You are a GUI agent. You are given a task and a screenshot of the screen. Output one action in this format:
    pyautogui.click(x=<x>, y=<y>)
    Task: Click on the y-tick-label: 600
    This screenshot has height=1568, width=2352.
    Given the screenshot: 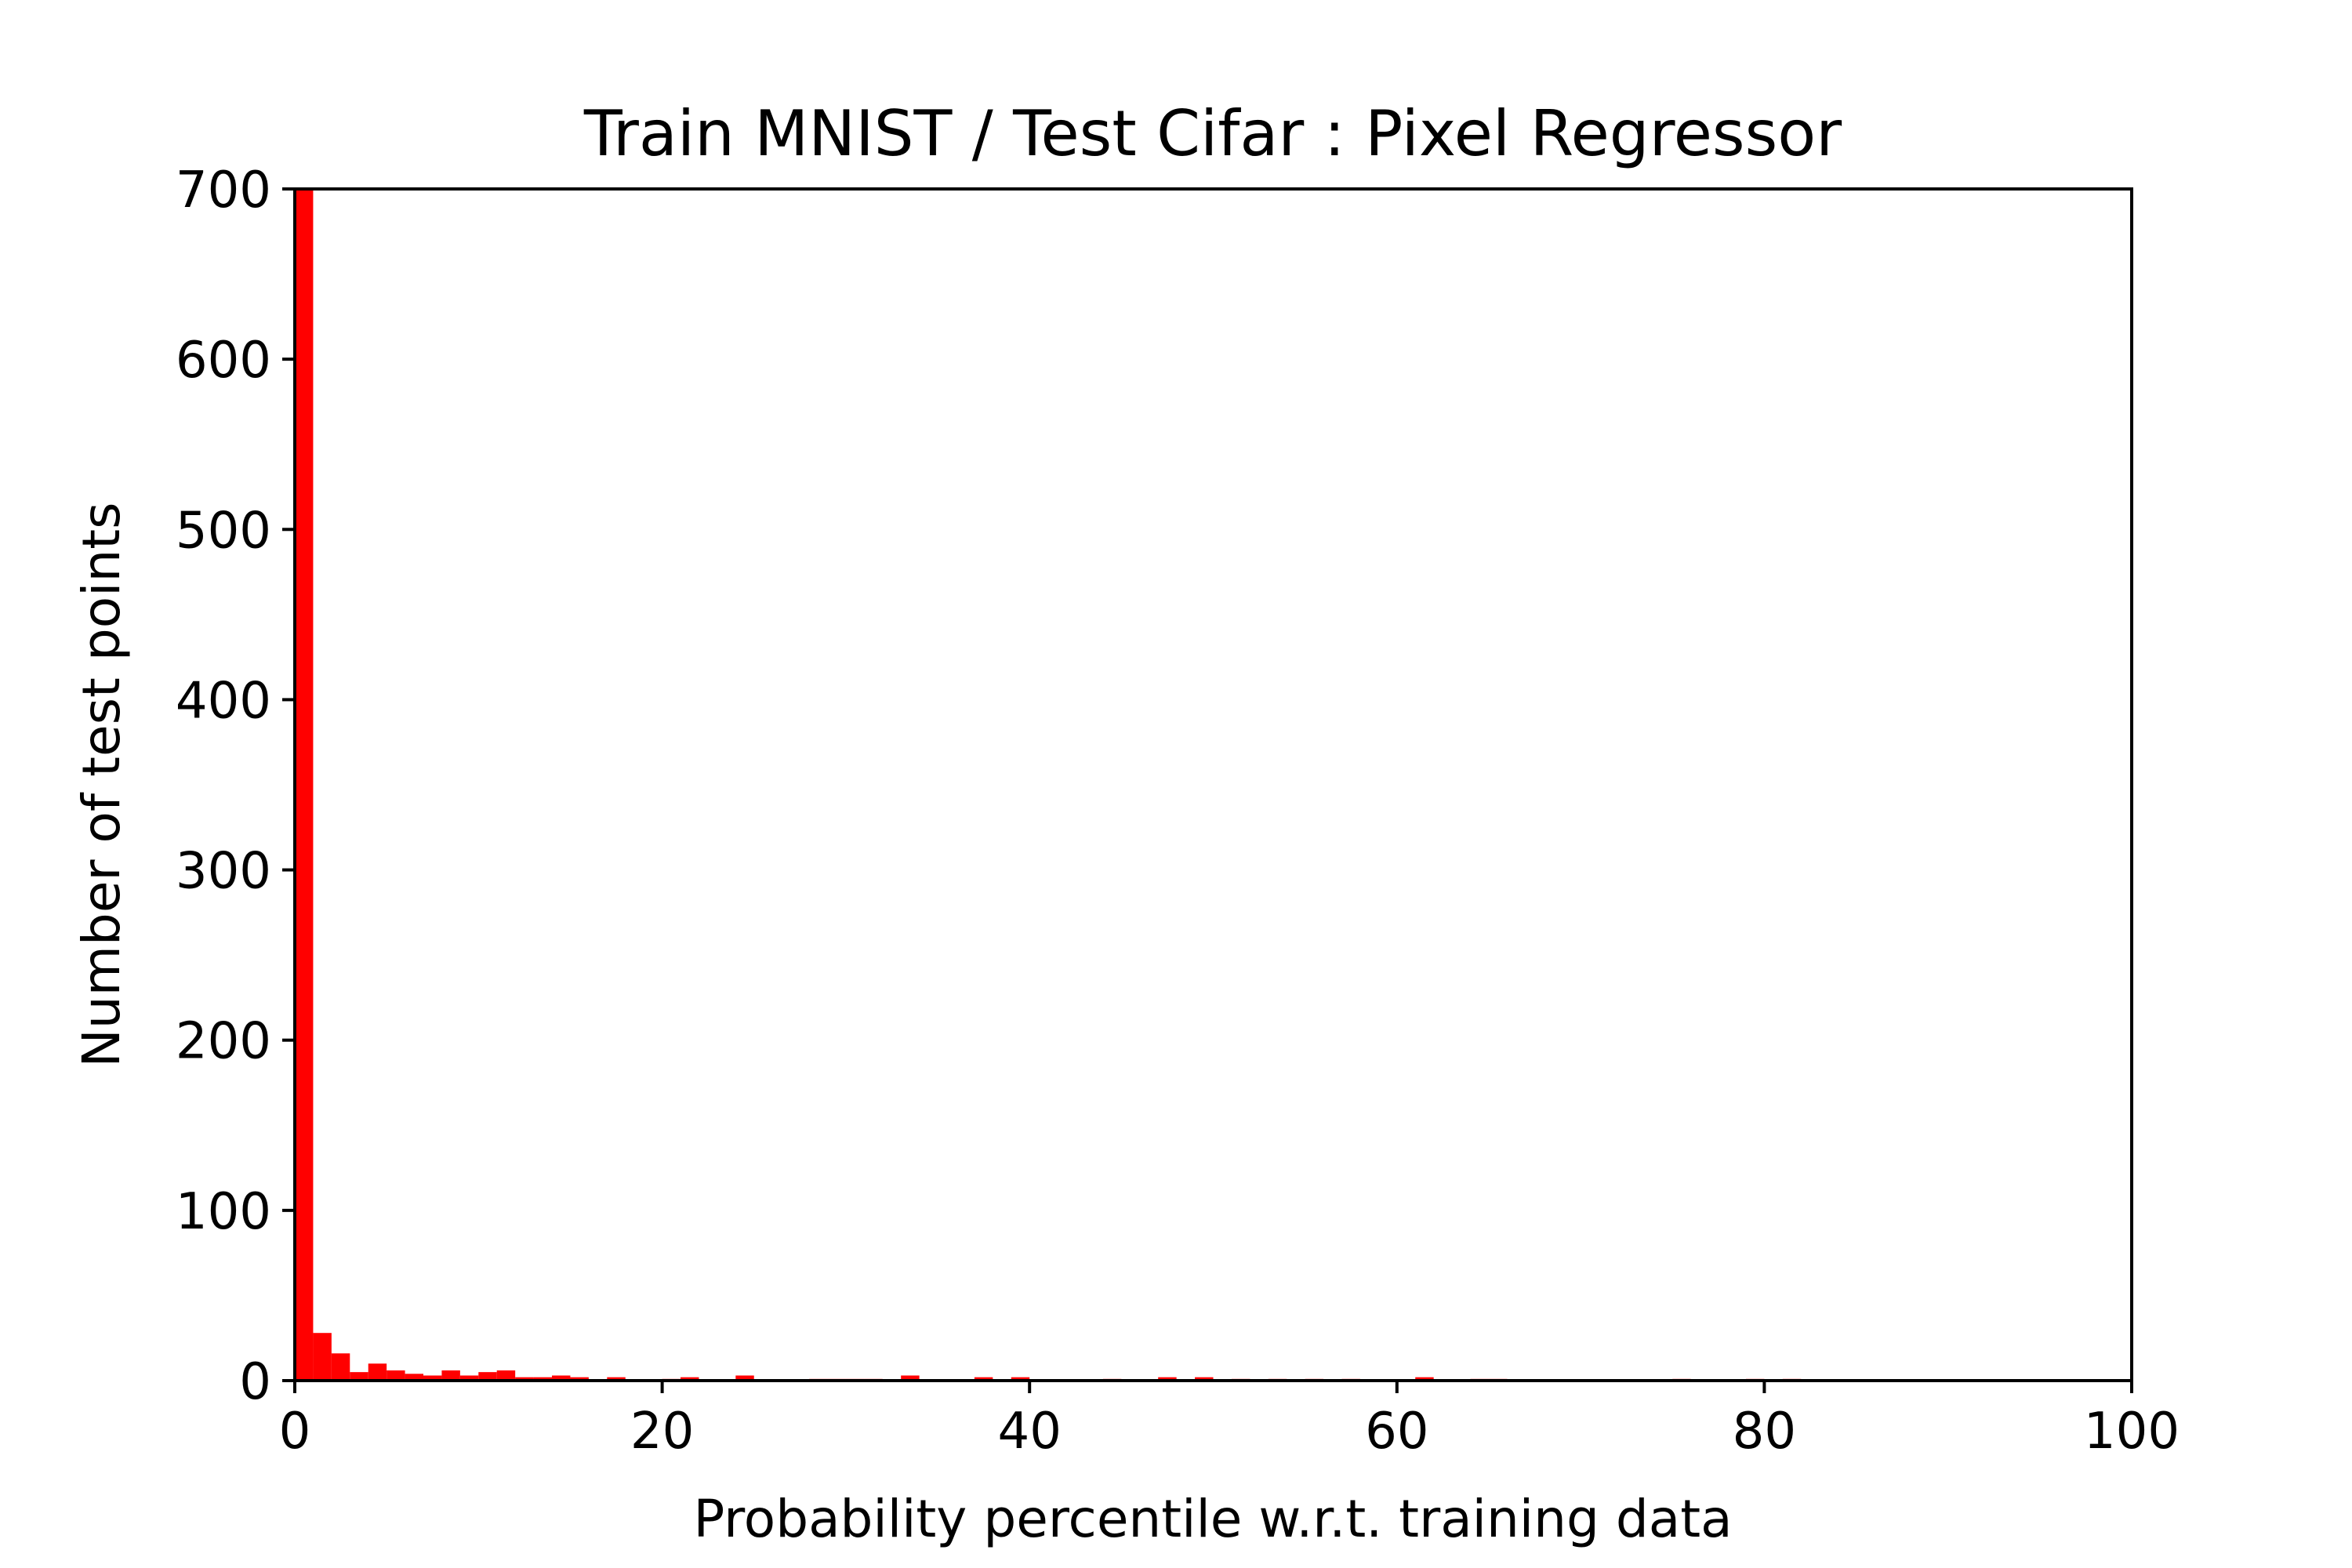 What is the action you would take?
    pyautogui.click(x=223, y=361)
    